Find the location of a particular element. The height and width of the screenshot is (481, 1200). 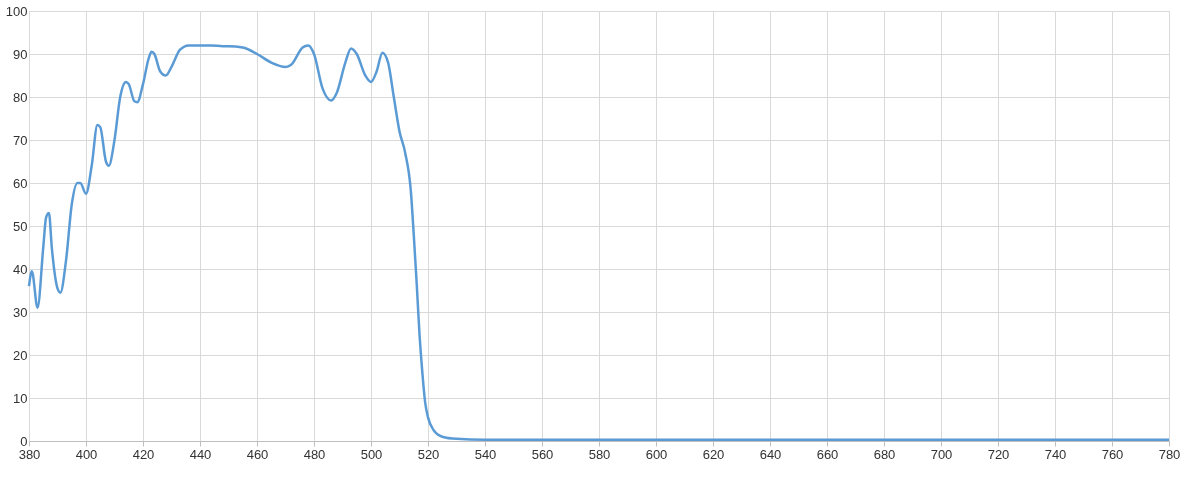

x-tick-label: 440 is located at coordinates (200, 454).